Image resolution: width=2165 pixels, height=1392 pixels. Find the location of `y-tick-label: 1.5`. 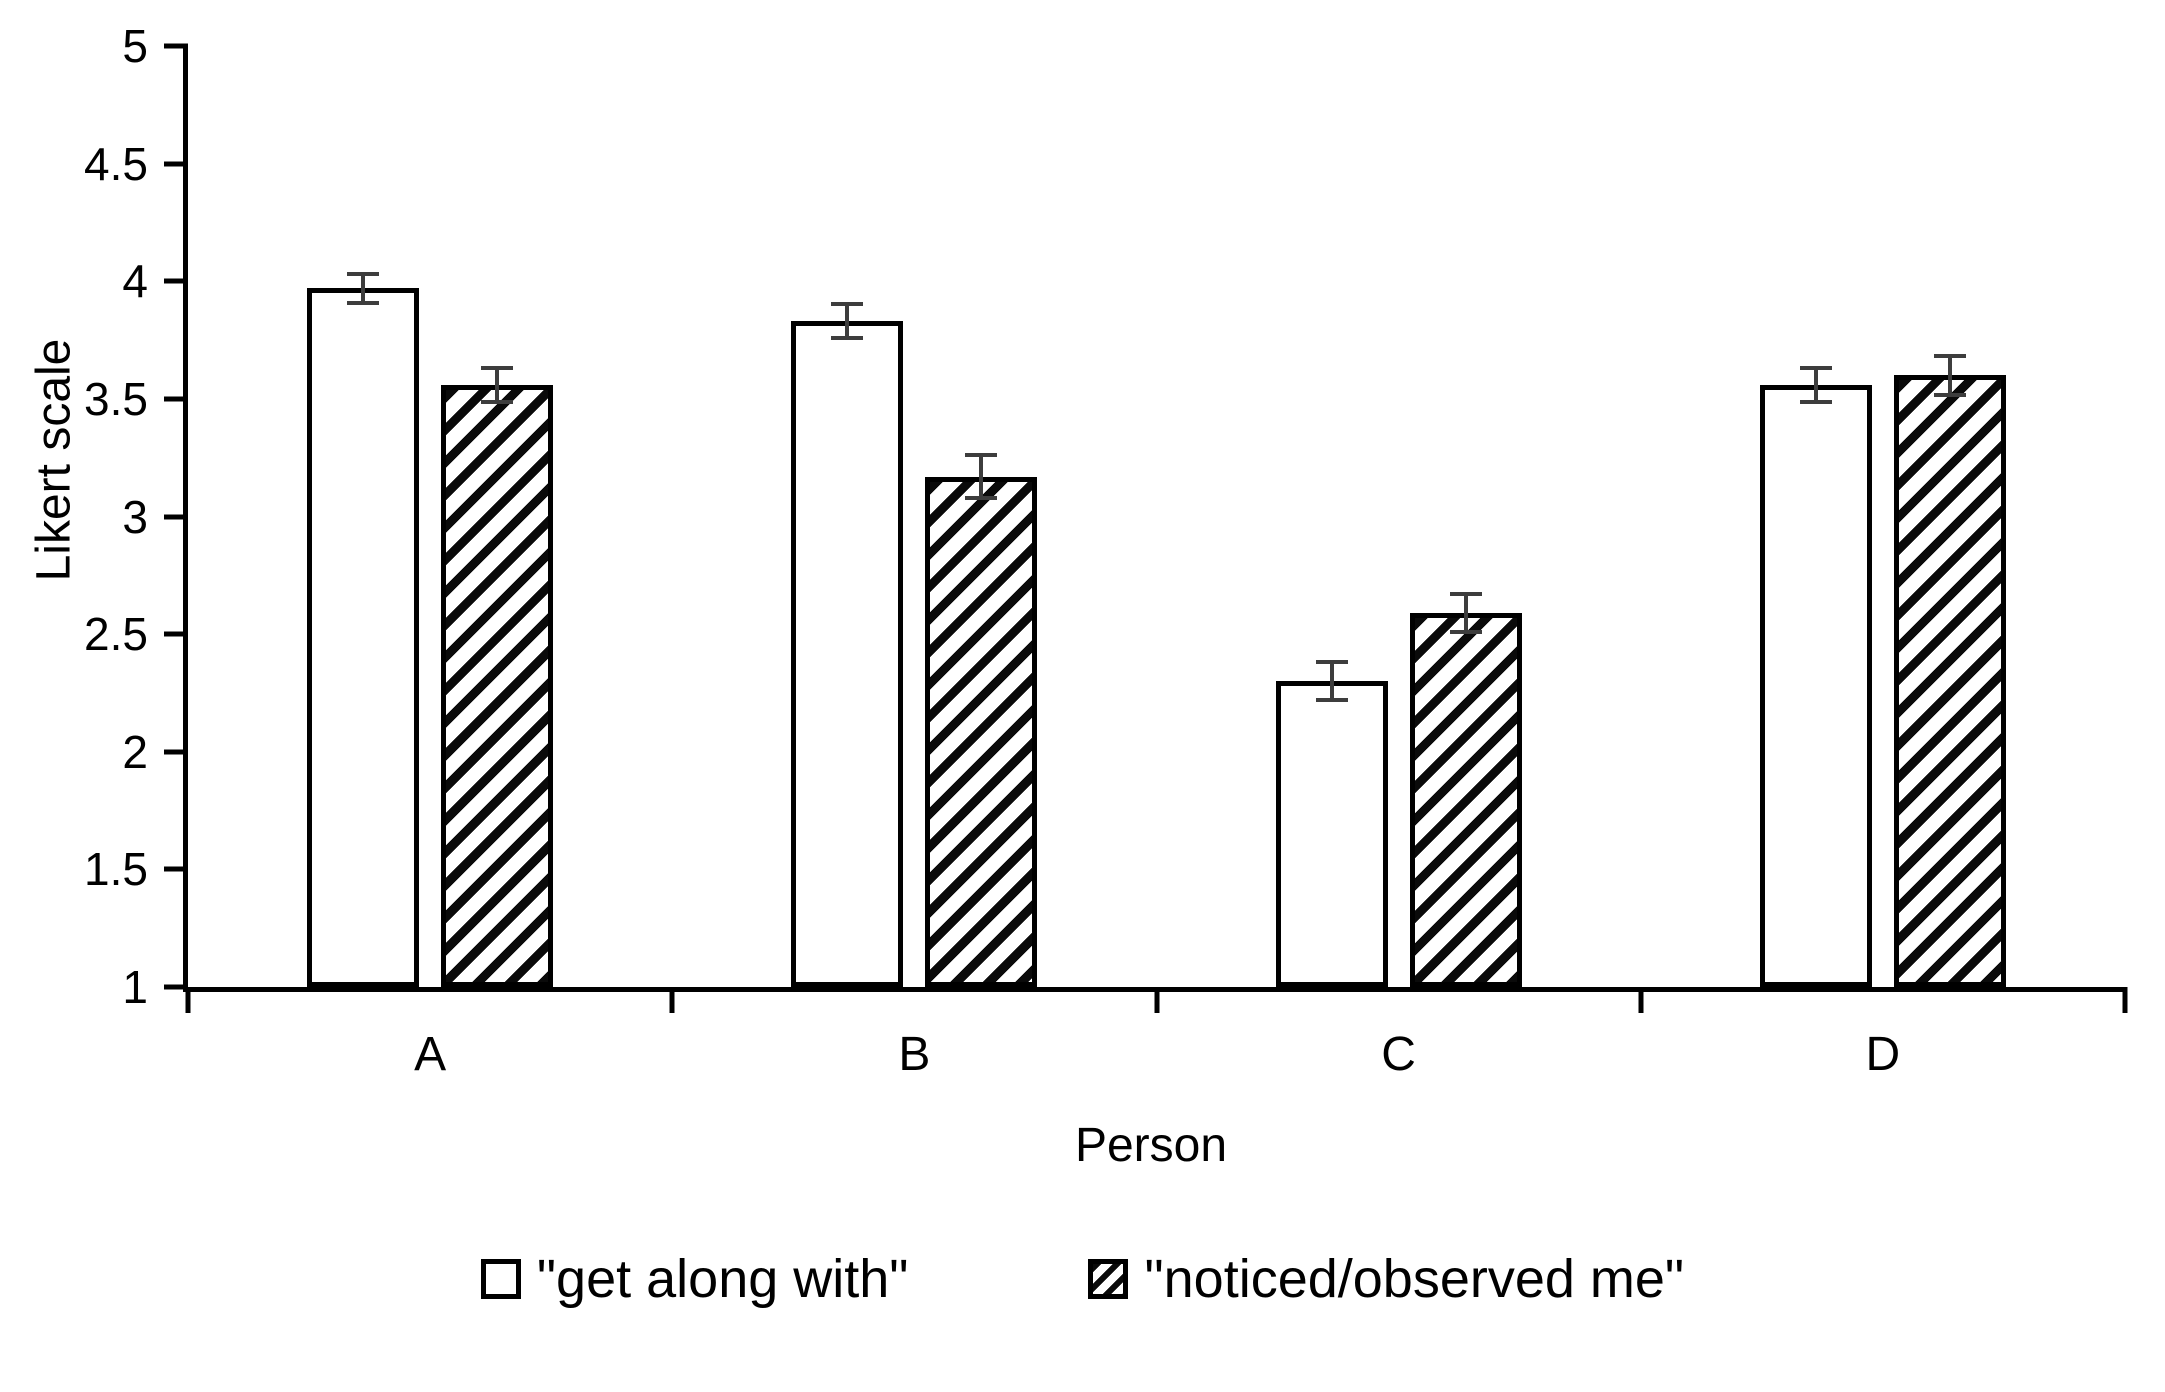

y-tick-label: 1.5 is located at coordinates (116, 869).